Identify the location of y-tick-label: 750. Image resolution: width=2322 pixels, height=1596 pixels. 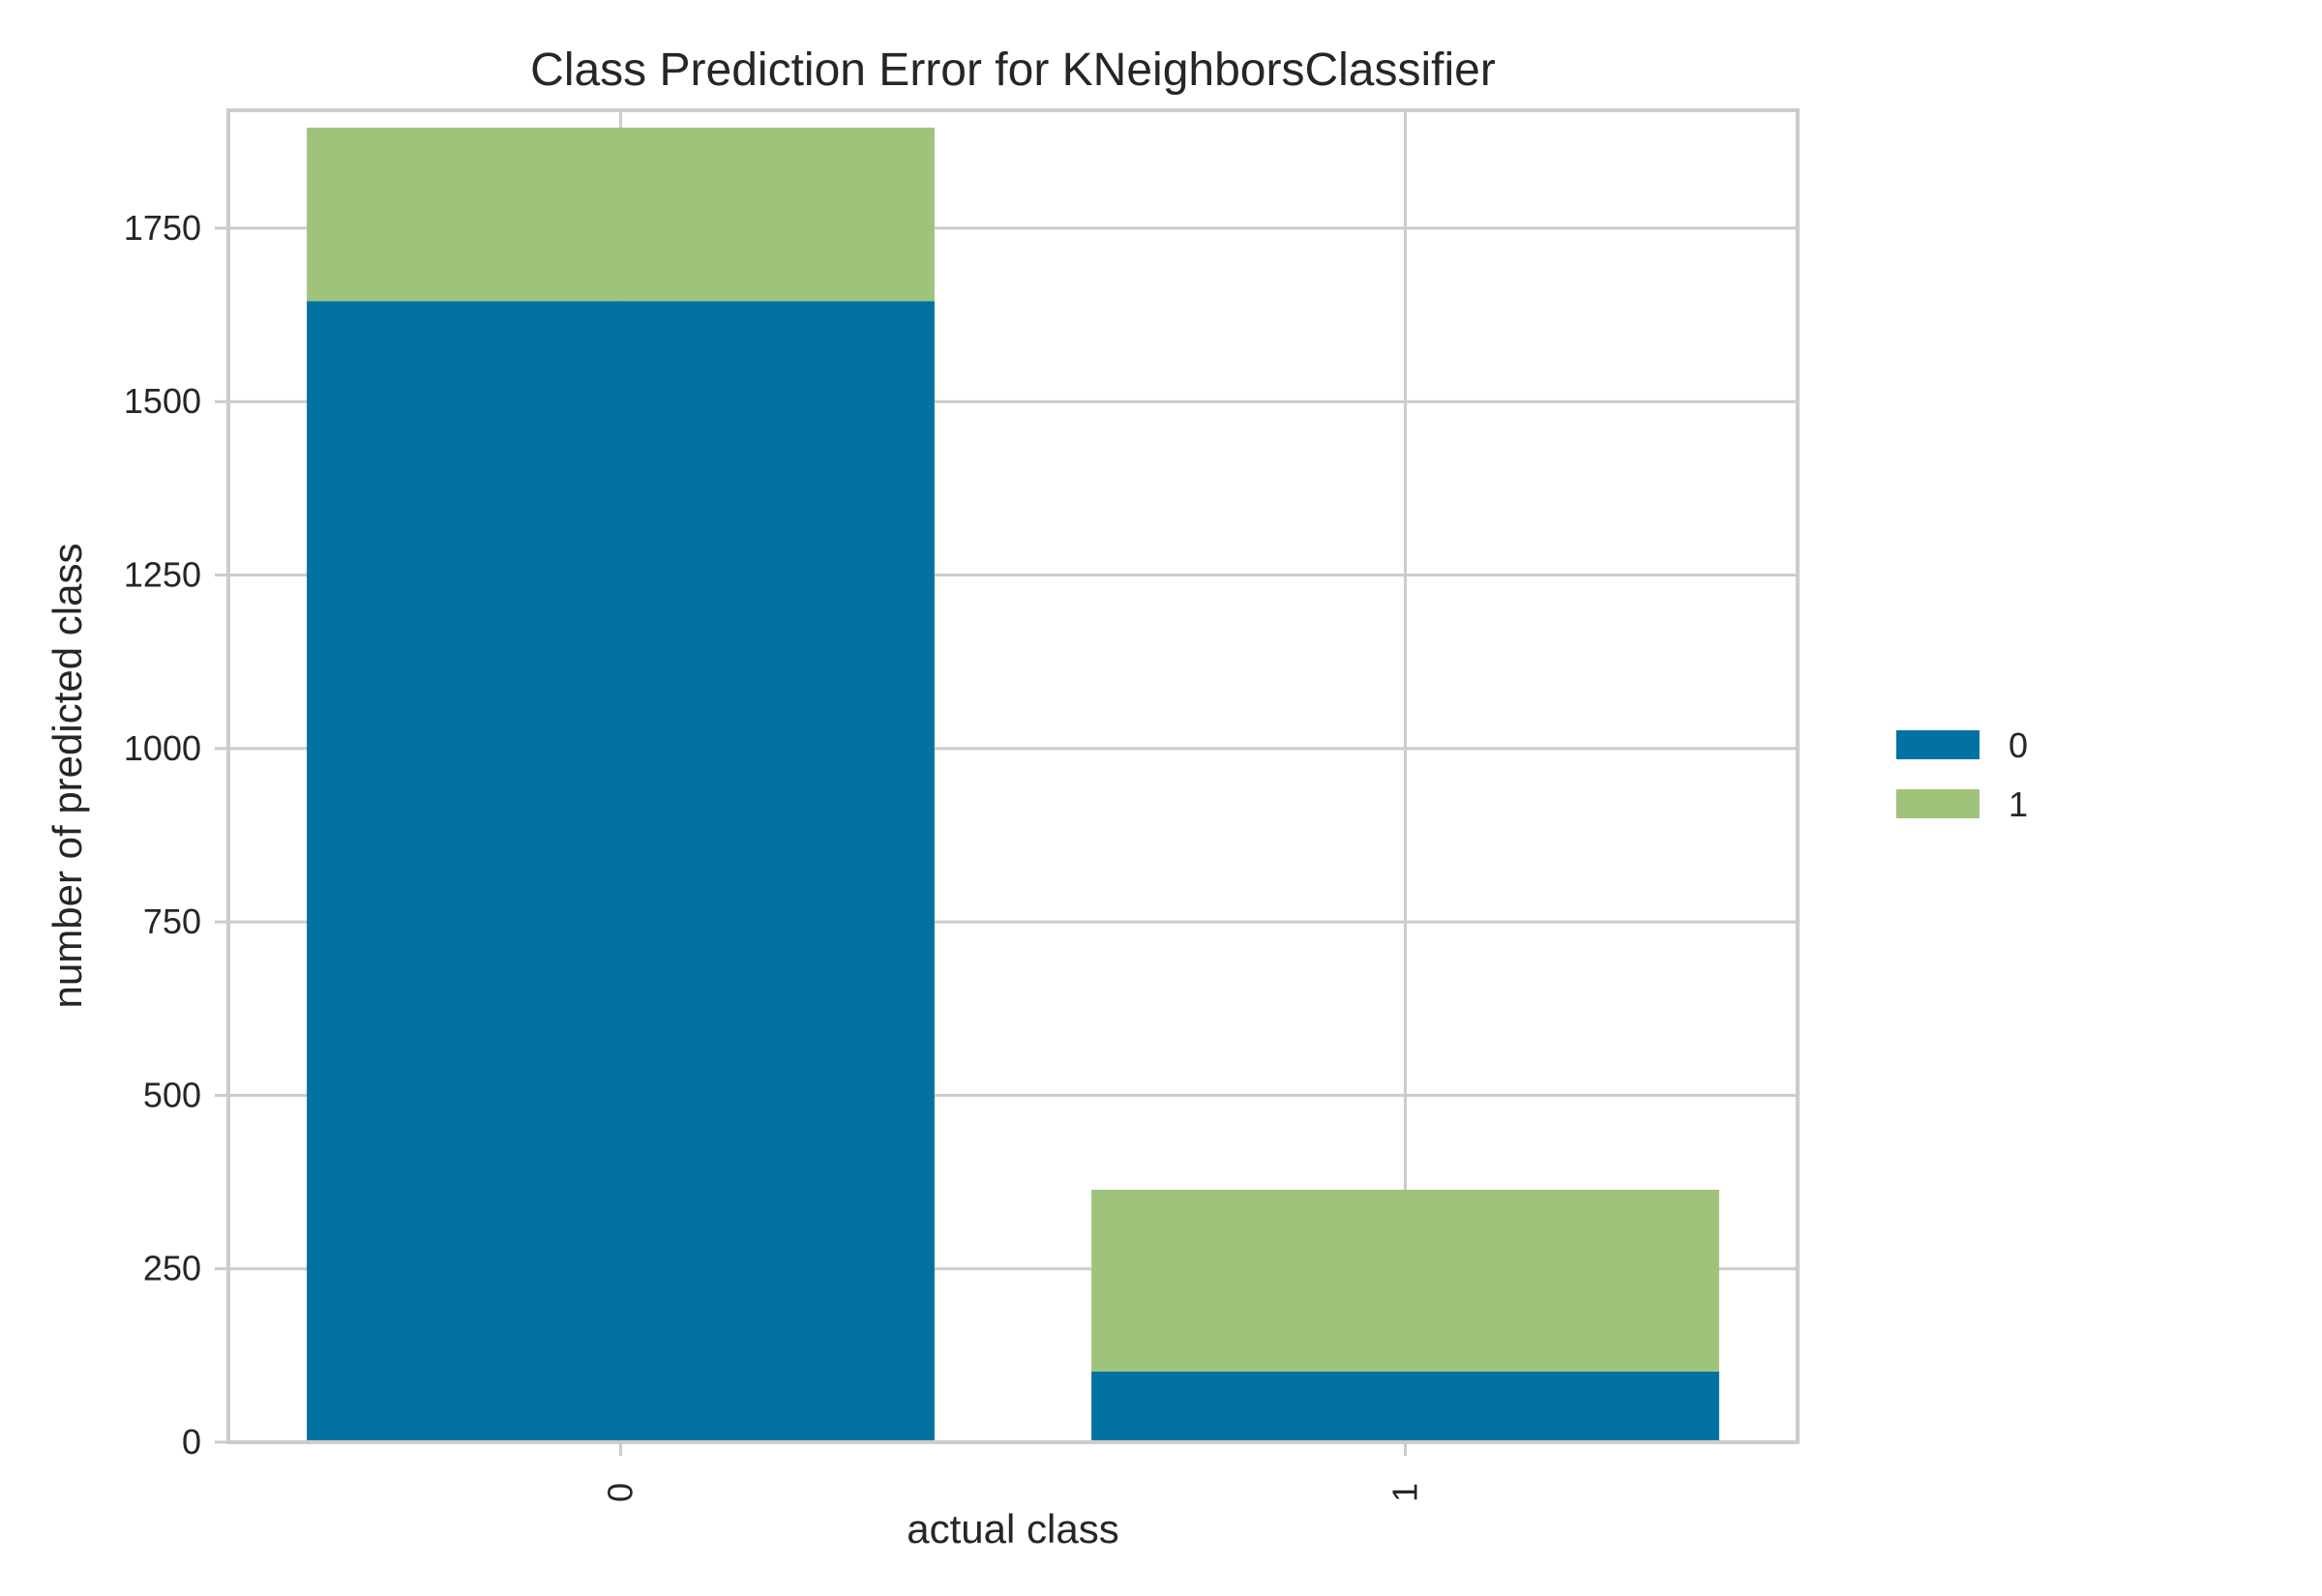
(172, 921).